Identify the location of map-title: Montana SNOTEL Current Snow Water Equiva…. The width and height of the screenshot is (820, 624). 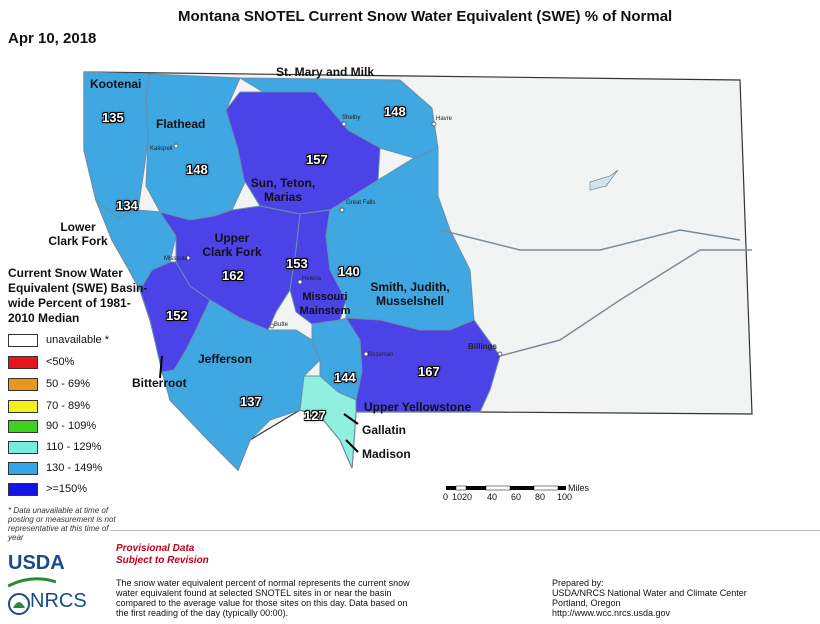
(425, 16).